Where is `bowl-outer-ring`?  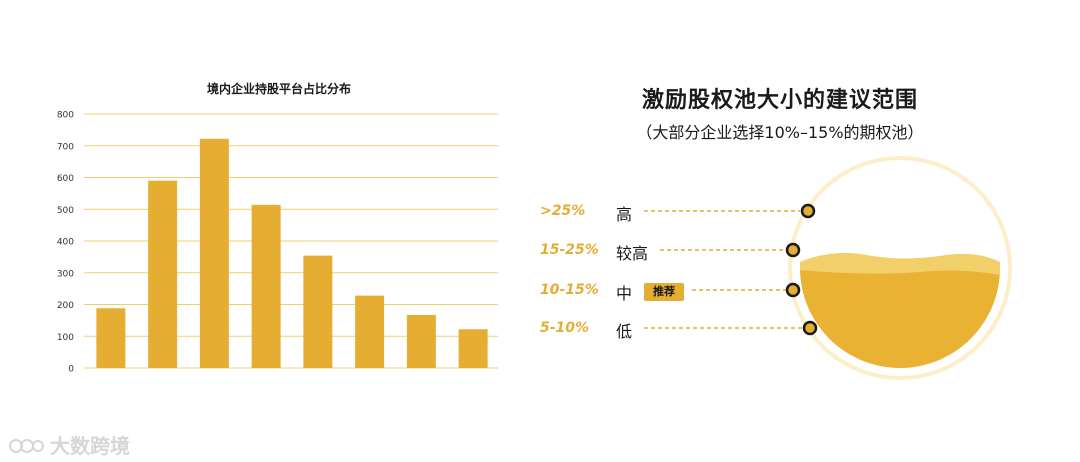 bowl-outer-ring is located at coordinates (900, 268).